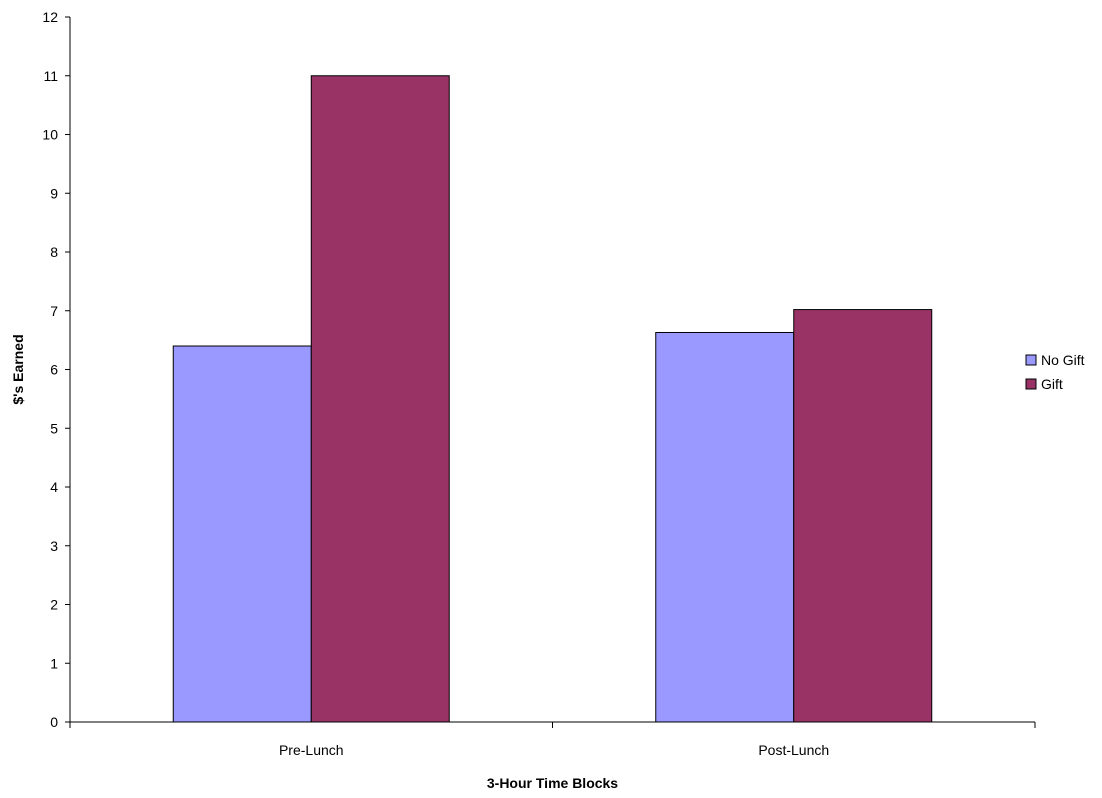  Describe the element at coordinates (1031, 384) in the screenshot. I see `legend-swatch-gift` at that location.